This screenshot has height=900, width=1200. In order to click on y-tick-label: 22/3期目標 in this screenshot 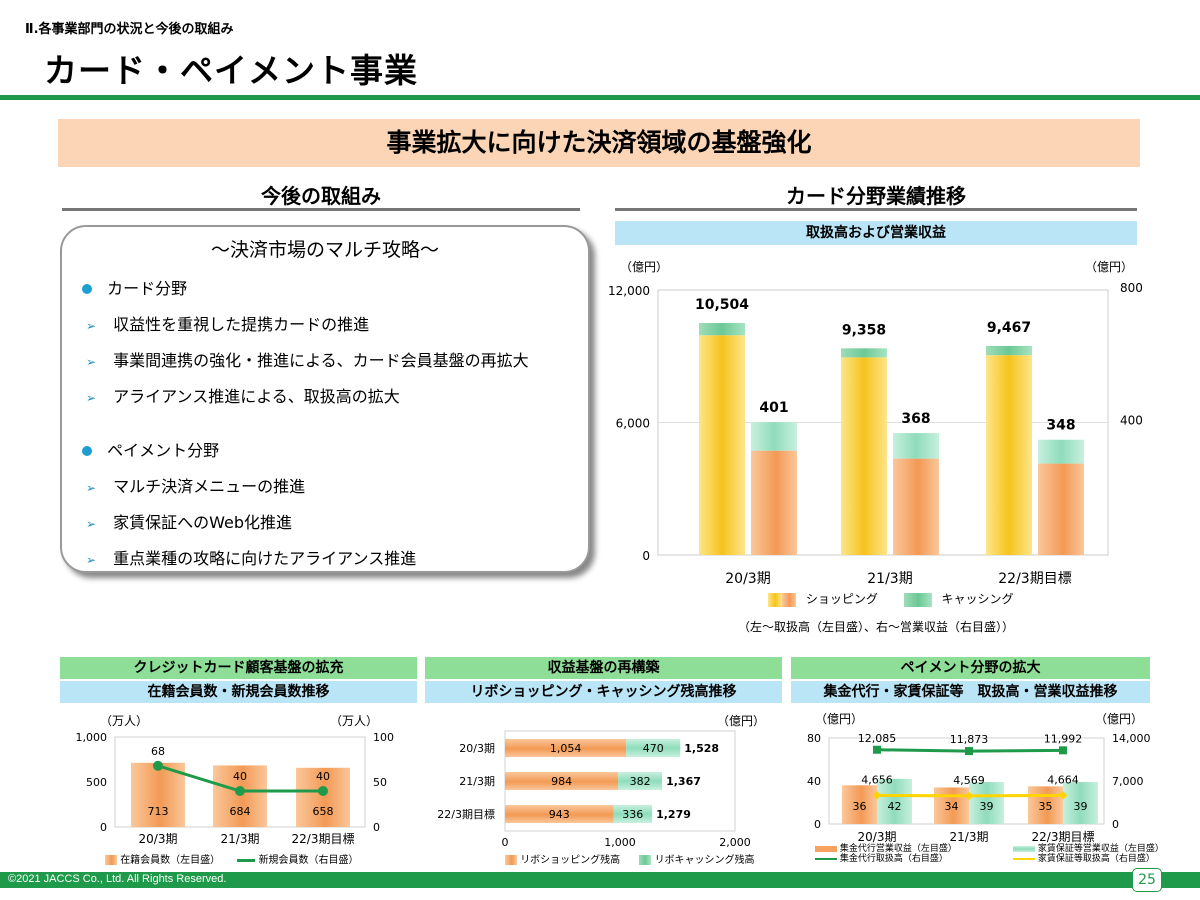, I will do `click(466, 814)`.